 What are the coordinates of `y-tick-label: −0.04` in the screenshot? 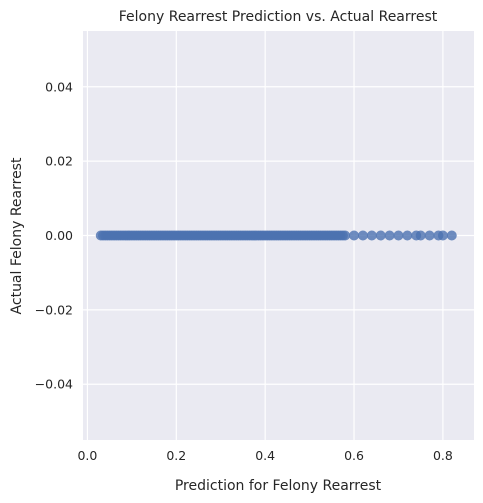 It's located at (54, 384).